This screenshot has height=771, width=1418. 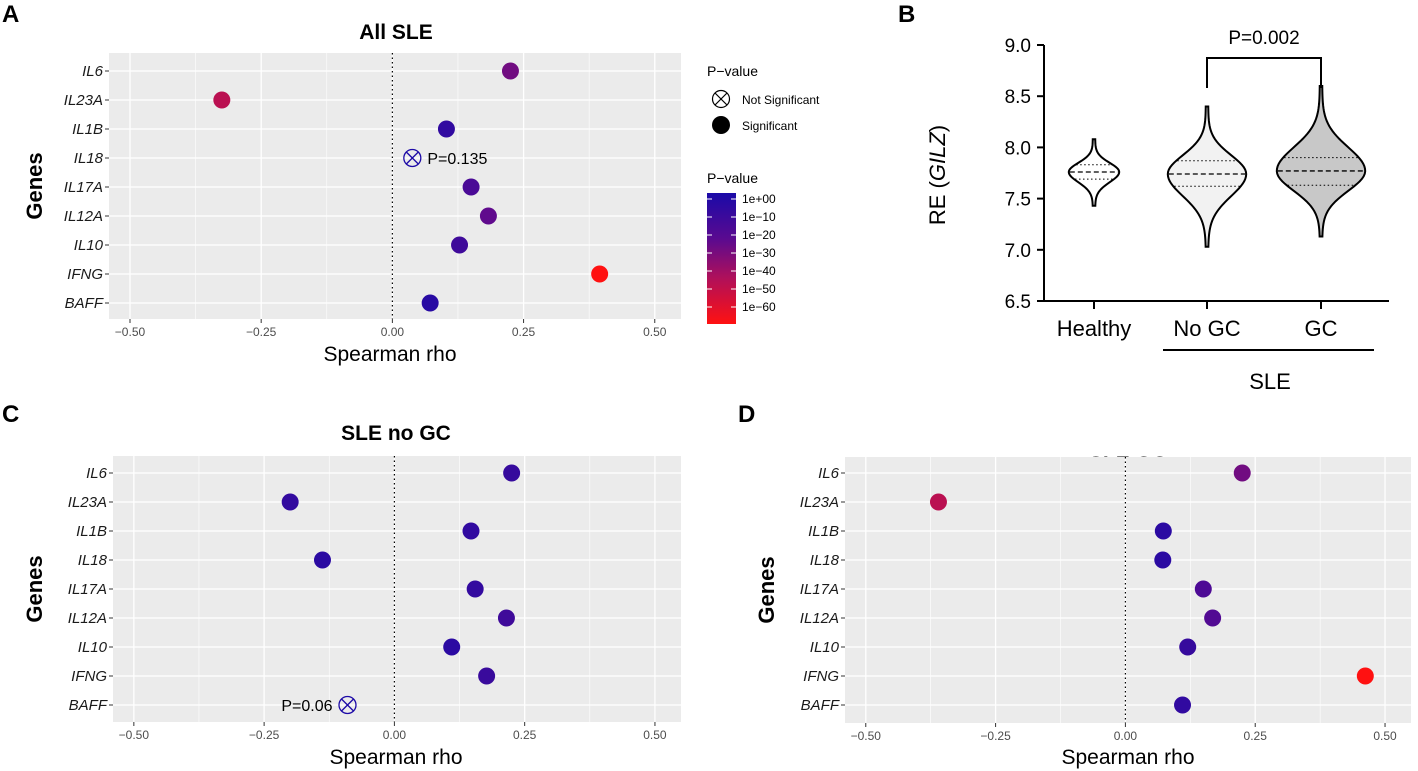 I want to click on panel-d-y-axis-label: Genes, so click(x=766, y=589).